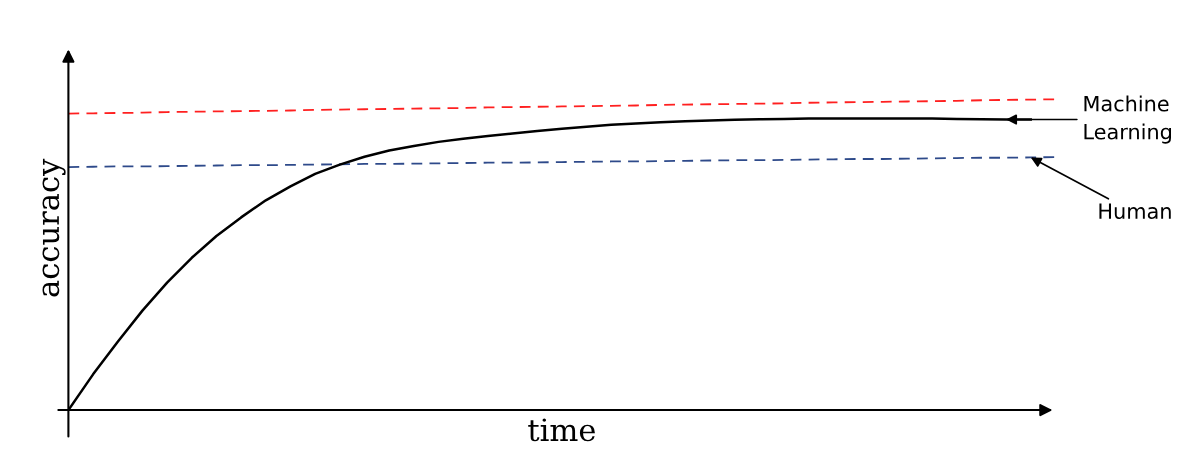 The height and width of the screenshot is (466, 1200). What do you see at coordinates (561, 430) in the screenshot?
I see `x-axis-title: time` at bounding box center [561, 430].